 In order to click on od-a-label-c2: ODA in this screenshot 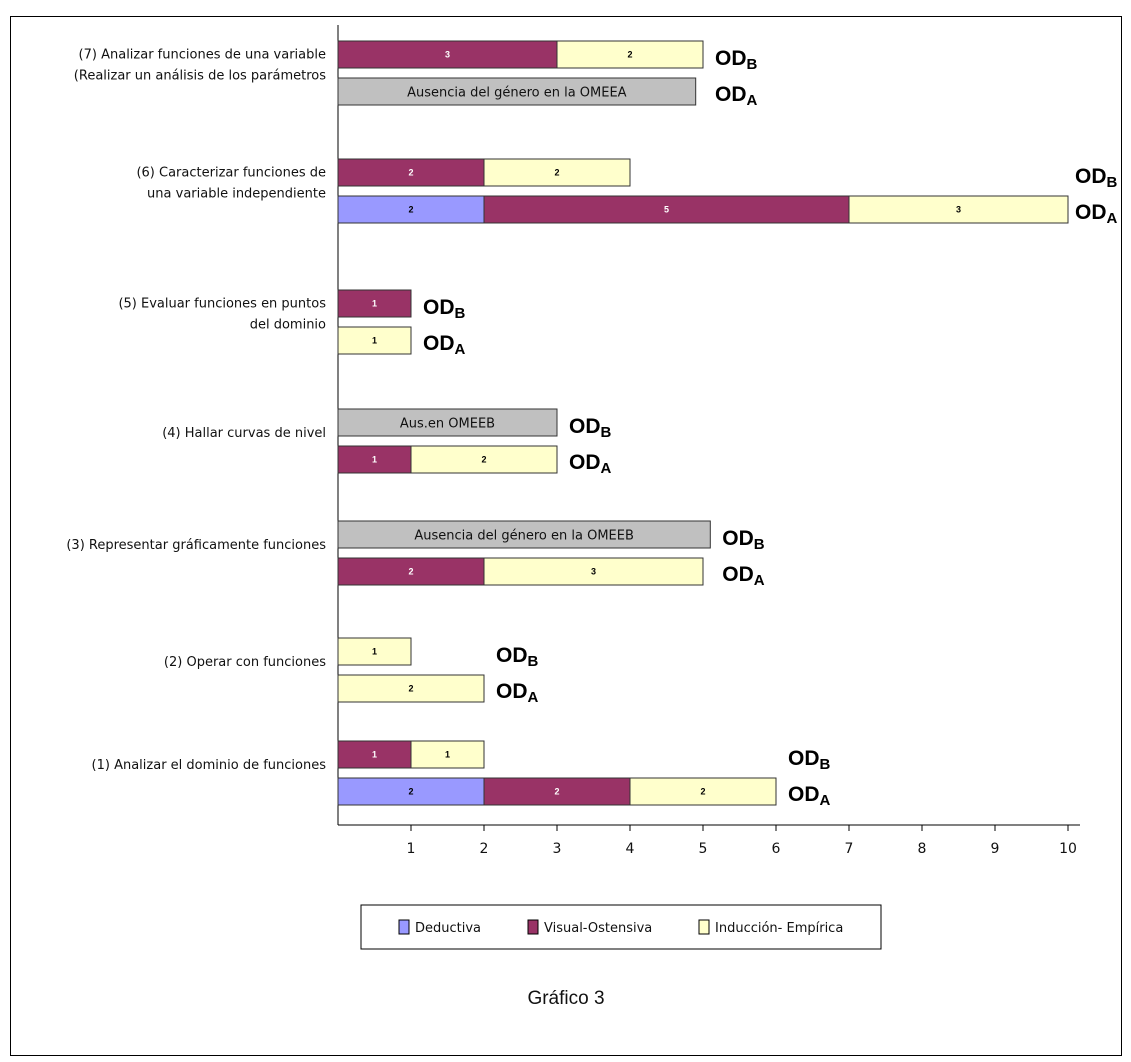, I will do `click(517, 693)`.